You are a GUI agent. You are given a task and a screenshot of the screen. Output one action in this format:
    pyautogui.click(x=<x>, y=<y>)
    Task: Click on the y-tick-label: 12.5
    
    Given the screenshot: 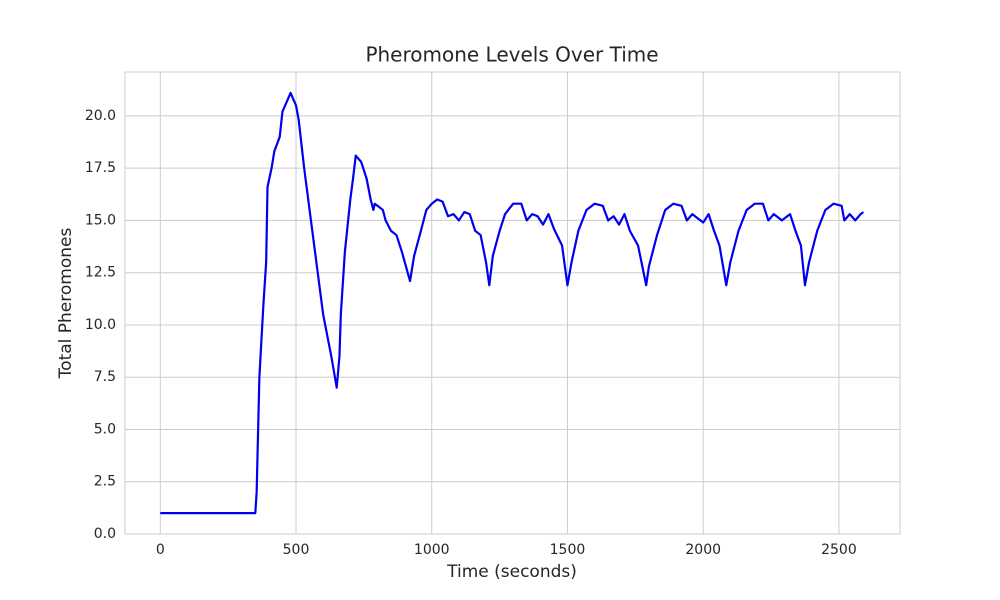 What is the action you would take?
    pyautogui.click(x=100, y=273)
    